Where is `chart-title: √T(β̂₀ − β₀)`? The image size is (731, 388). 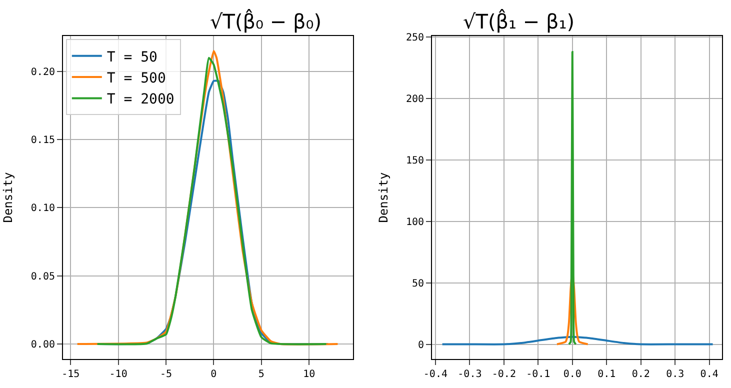 chart-title: √T(β̂₀ − β₀) is located at coordinates (266, 21).